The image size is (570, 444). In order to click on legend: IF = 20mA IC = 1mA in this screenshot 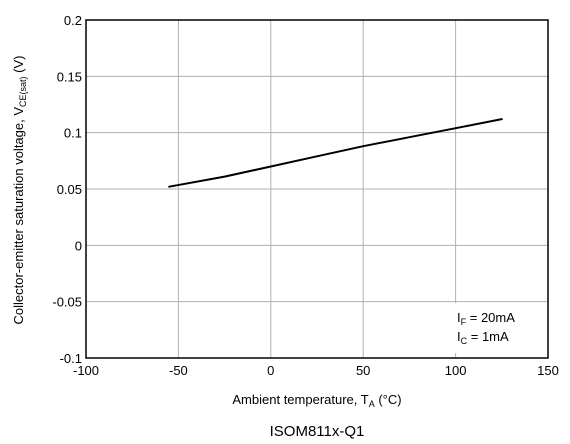, I will do `click(491, 328)`.